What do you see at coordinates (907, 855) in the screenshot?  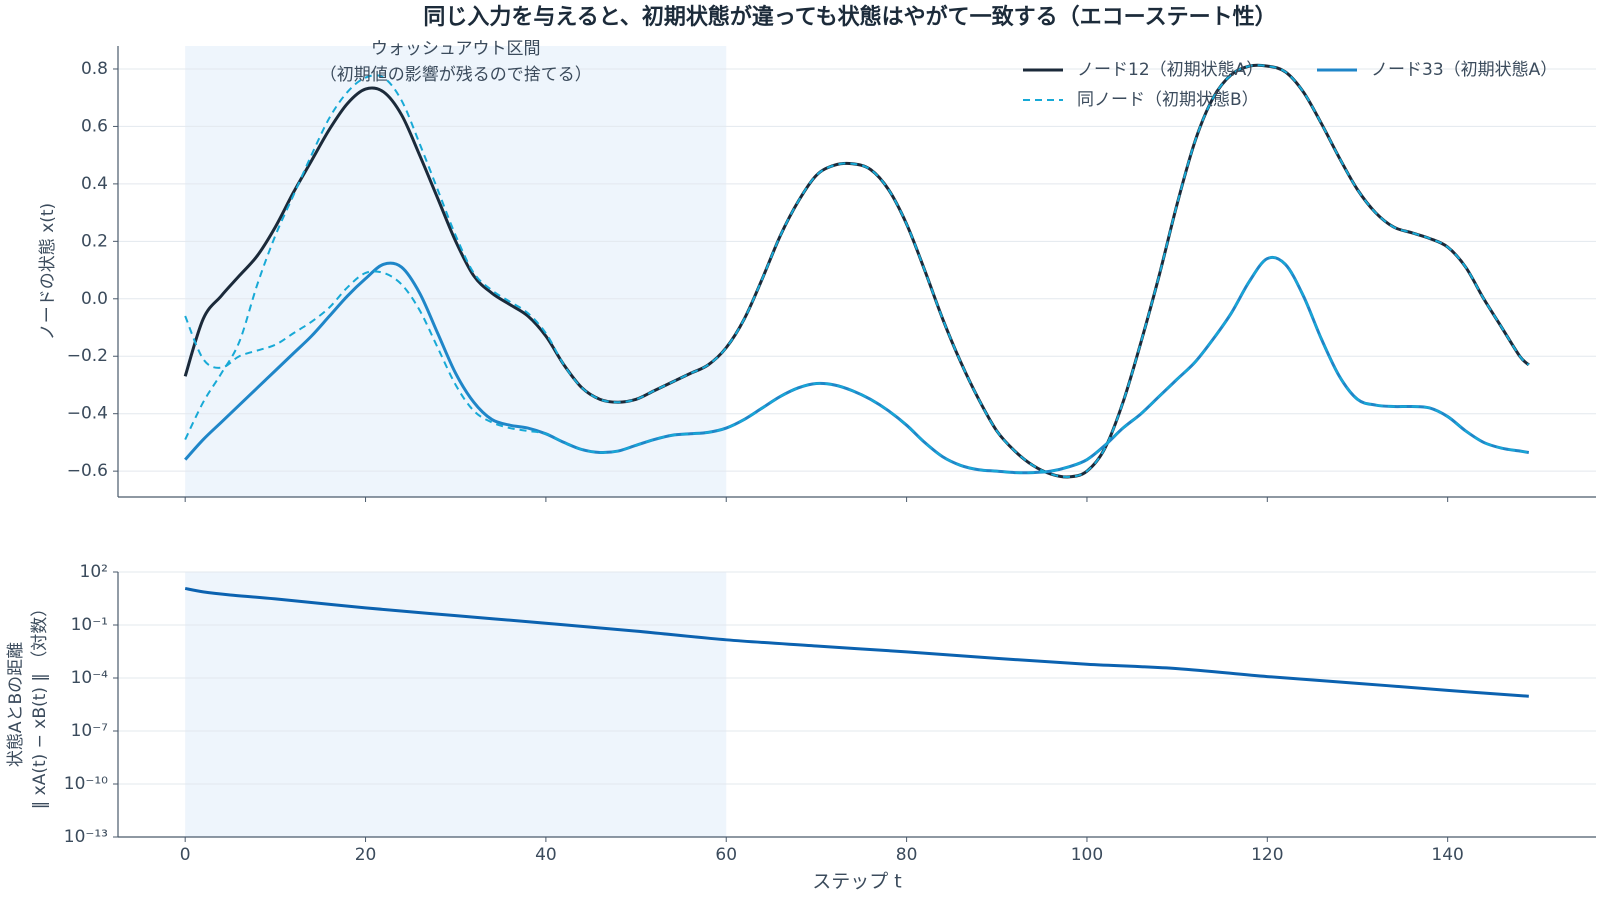 I see `x-tick-label: 80` at bounding box center [907, 855].